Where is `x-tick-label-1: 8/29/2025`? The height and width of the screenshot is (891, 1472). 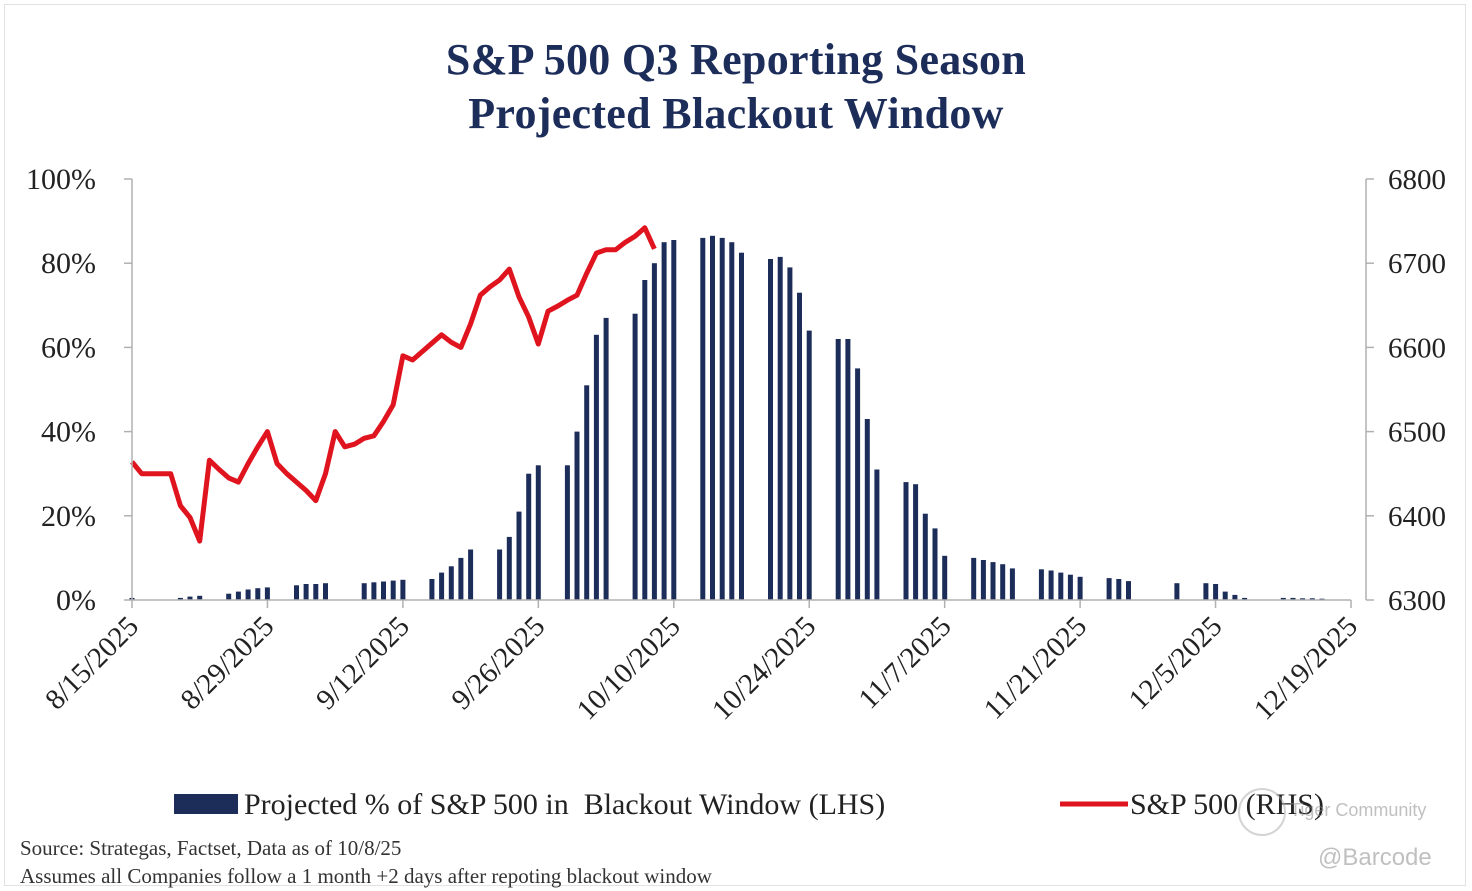 x-tick-label-1: 8/29/2025 is located at coordinates (228, 663).